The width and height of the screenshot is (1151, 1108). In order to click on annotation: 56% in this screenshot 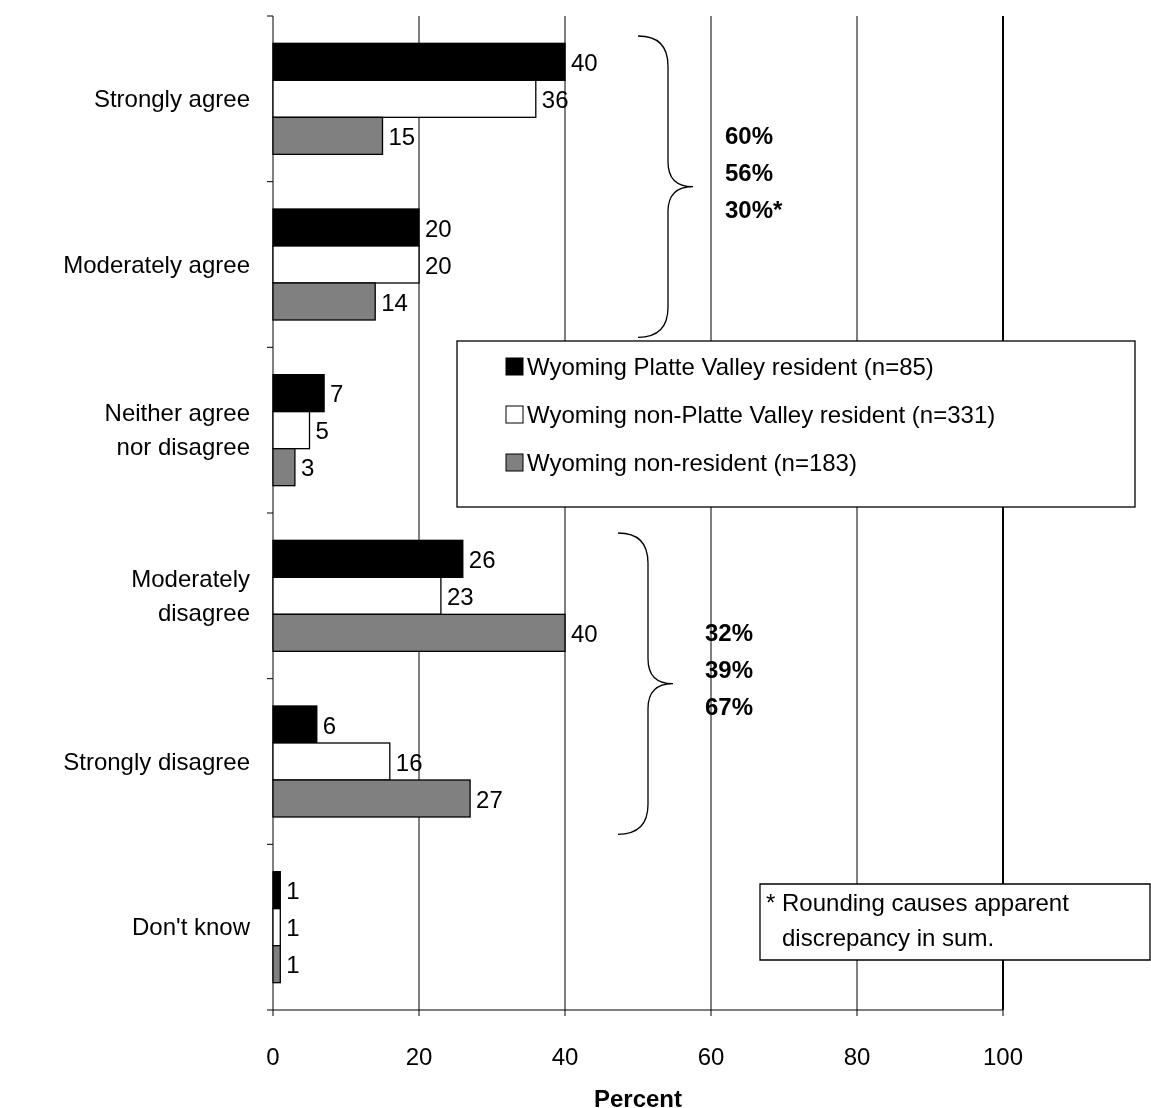, I will do `click(749, 172)`.